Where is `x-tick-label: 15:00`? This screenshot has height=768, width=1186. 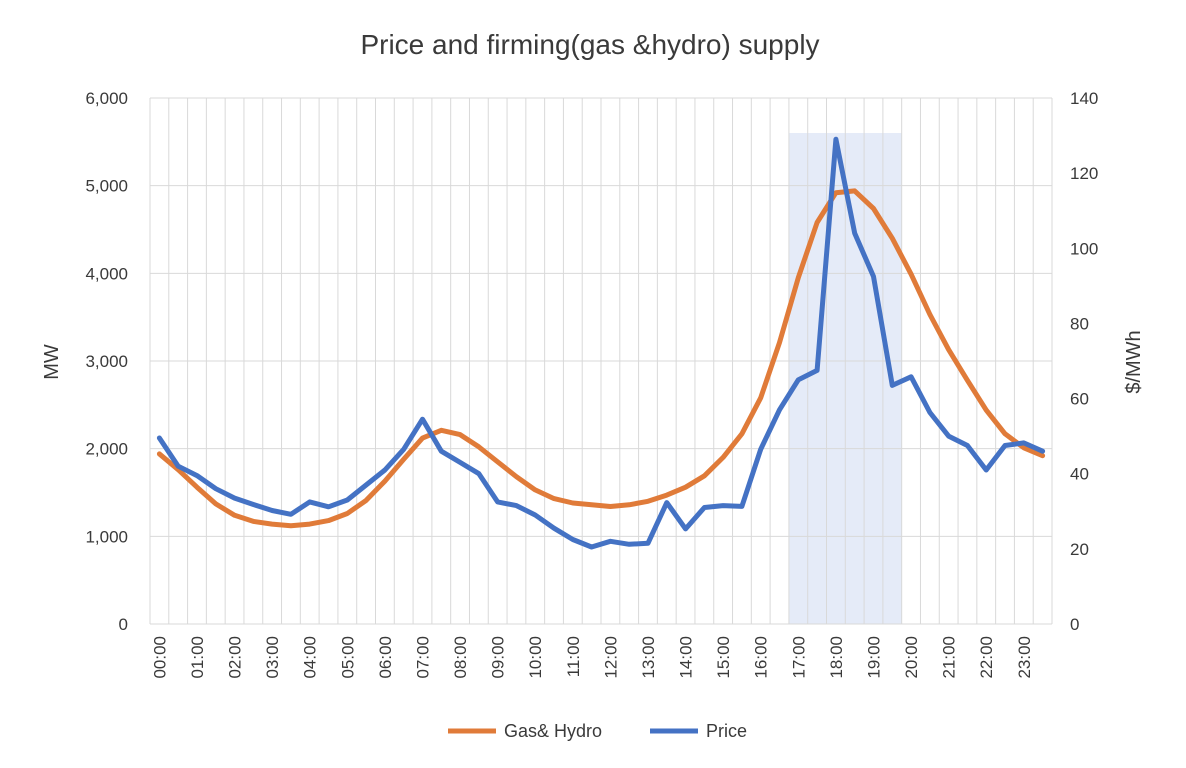
x-tick-label: 15:00 is located at coordinates (723, 657).